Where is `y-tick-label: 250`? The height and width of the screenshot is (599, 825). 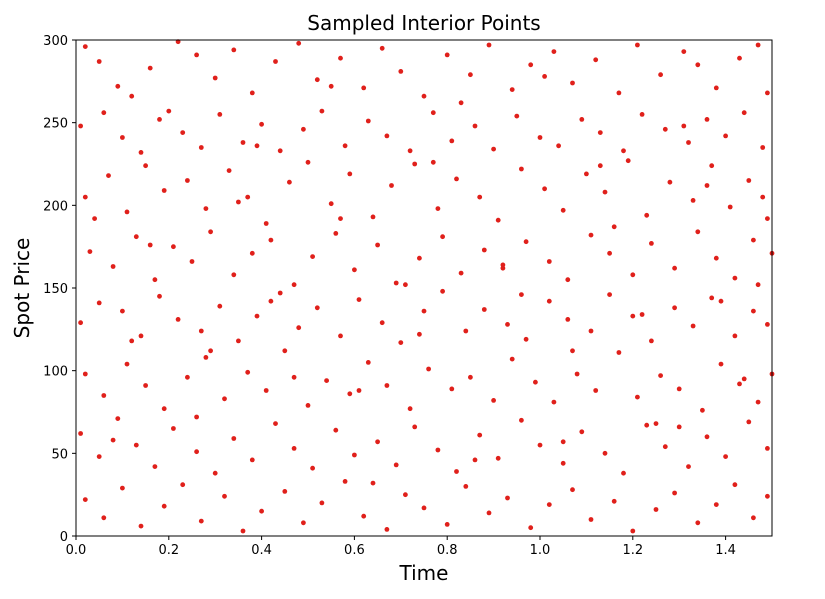 y-tick-label: 250 is located at coordinates (55, 124).